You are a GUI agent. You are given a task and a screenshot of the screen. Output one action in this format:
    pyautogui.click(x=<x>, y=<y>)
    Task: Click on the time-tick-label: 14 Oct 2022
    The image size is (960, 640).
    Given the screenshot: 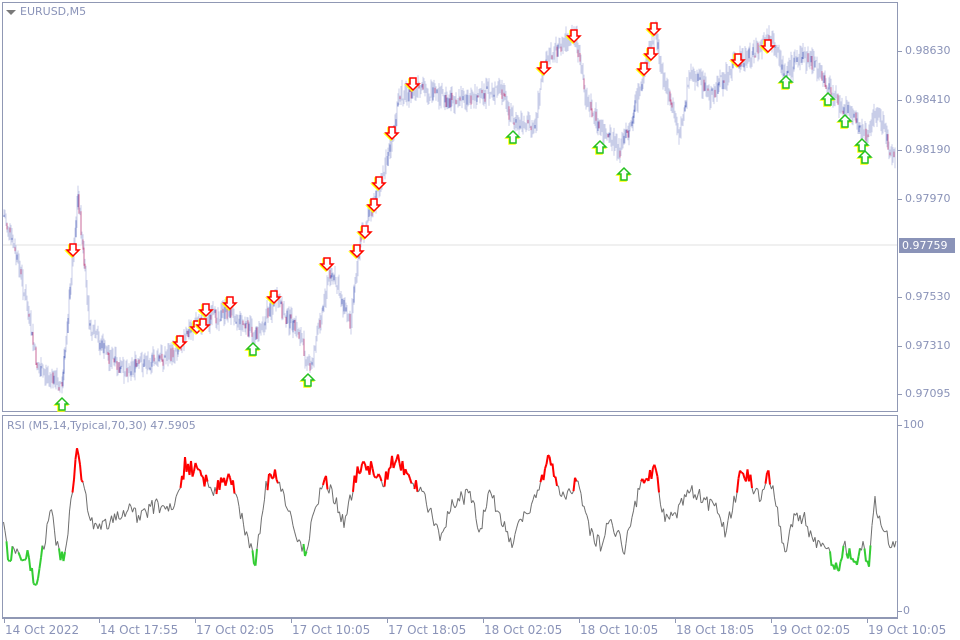 What is the action you would take?
    pyautogui.click(x=42, y=630)
    